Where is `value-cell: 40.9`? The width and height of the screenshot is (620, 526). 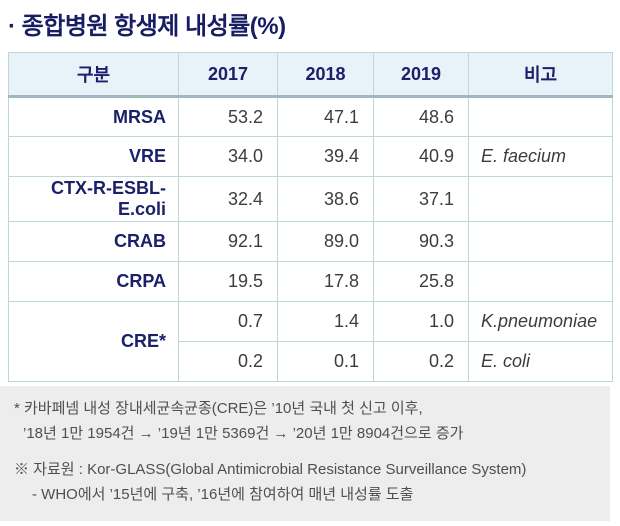
value-cell: 40.9 is located at coordinates (421, 156).